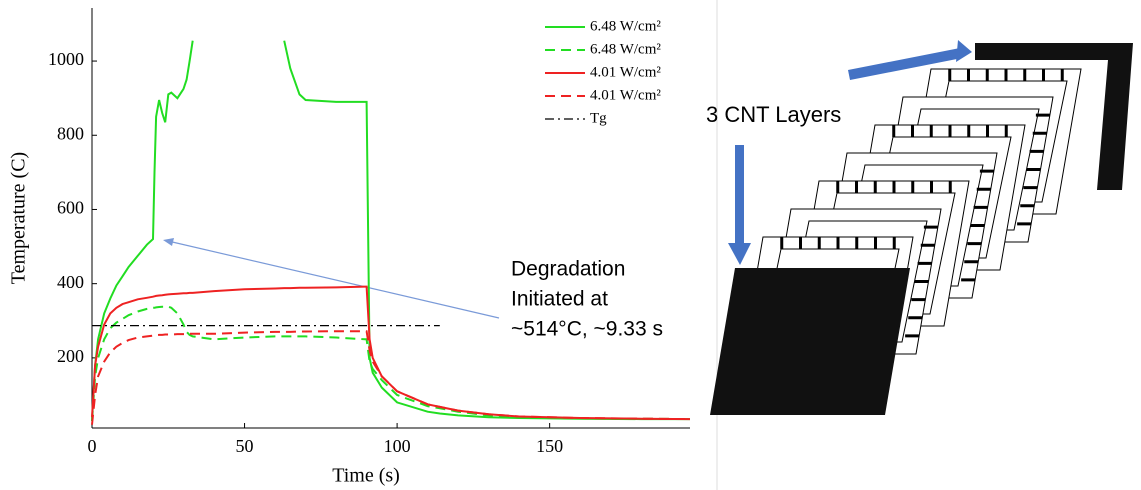 This screenshot has width=1141, height=490. What do you see at coordinates (810, 341) in the screenshot?
I see `cnt-layer-bottom` at bounding box center [810, 341].